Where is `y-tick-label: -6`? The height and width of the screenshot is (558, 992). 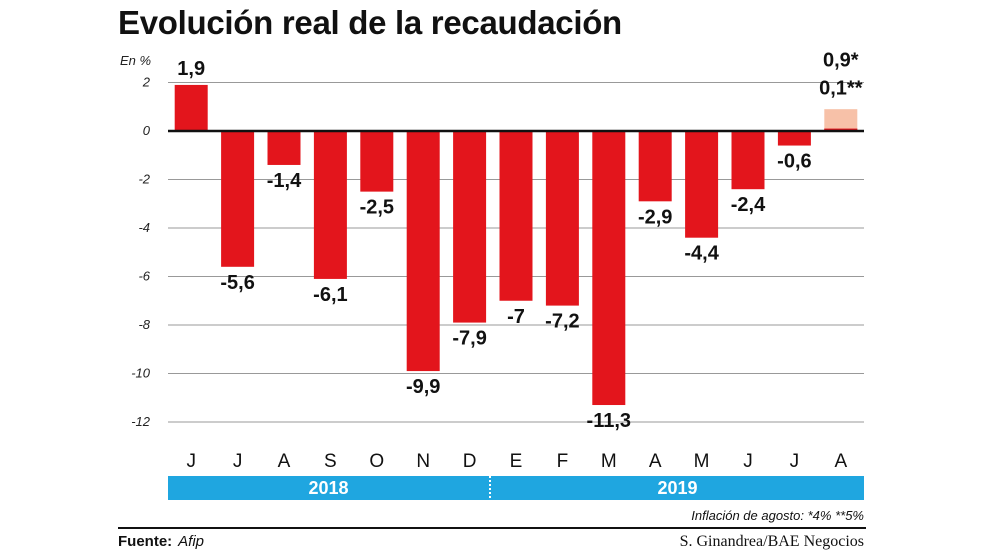 y-tick-label: -6 is located at coordinates (144, 276).